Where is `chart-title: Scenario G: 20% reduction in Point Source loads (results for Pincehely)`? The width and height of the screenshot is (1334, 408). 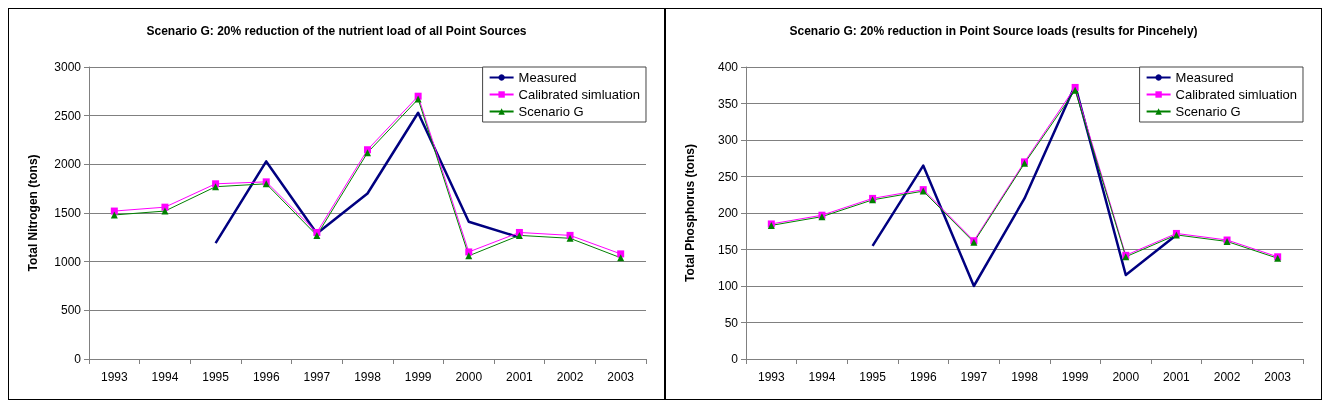
chart-title: Scenario G: 20% reduction in Point Source loads (results for Pincehely) is located at coordinates (993, 30).